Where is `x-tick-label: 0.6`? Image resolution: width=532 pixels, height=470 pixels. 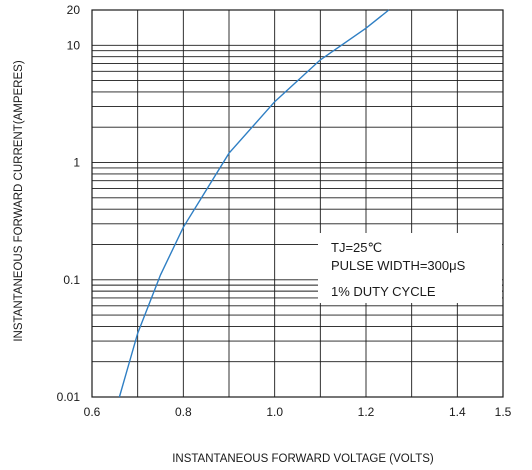 x-tick-label: 0.6 is located at coordinates (92, 412).